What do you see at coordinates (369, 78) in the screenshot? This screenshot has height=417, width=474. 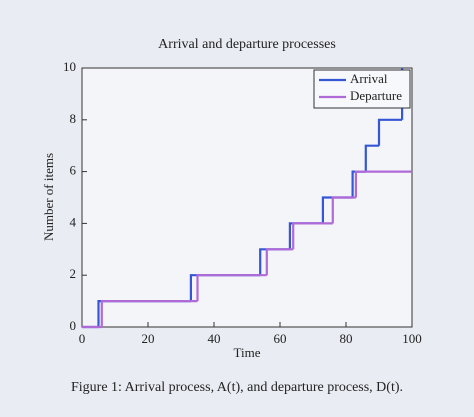 I see `legend-label: Arrival` at bounding box center [369, 78].